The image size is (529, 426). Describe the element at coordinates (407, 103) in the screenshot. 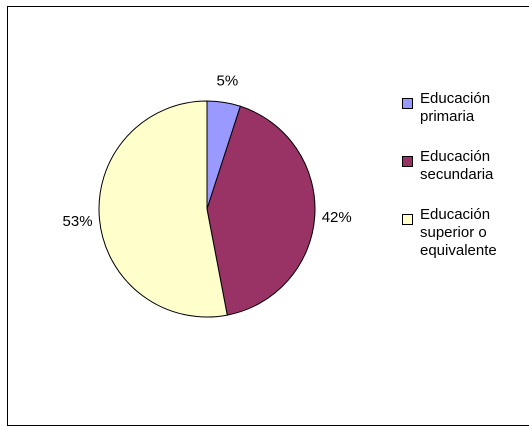

I see `legend-swatch-primaria` at that location.